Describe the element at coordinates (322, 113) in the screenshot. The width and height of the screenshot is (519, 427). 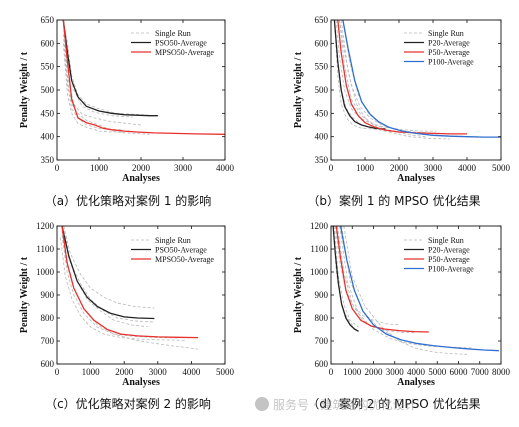
I see `y-tick-label: 450` at that location.